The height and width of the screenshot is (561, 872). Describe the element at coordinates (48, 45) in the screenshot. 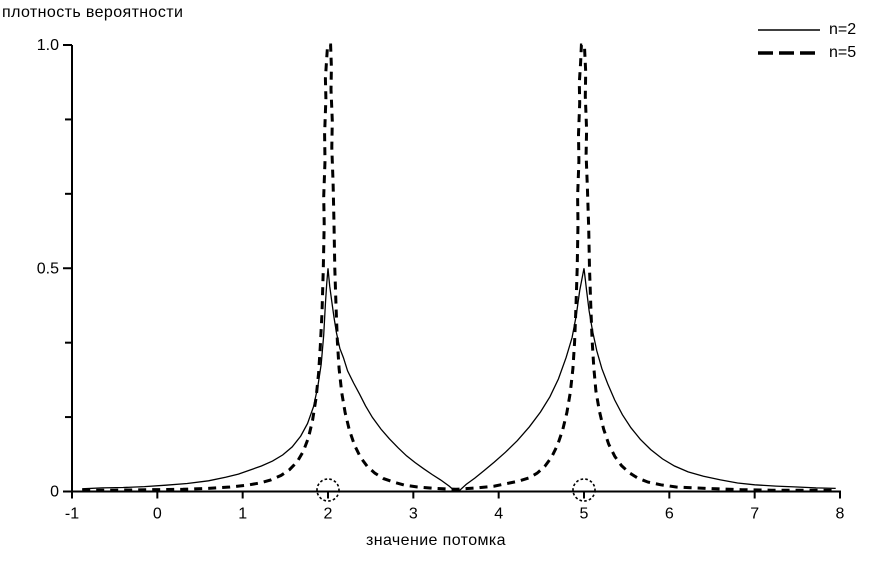

I see `y-tick-label: 1.0` at that location.